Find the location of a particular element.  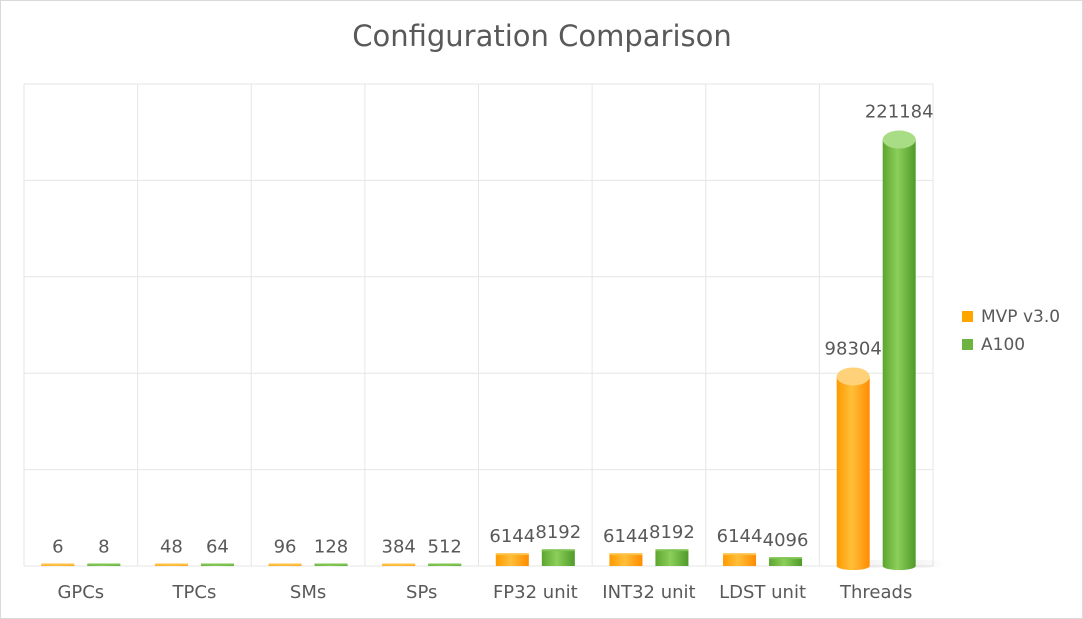

data-label-a100-threads: 221184 is located at coordinates (899, 112).